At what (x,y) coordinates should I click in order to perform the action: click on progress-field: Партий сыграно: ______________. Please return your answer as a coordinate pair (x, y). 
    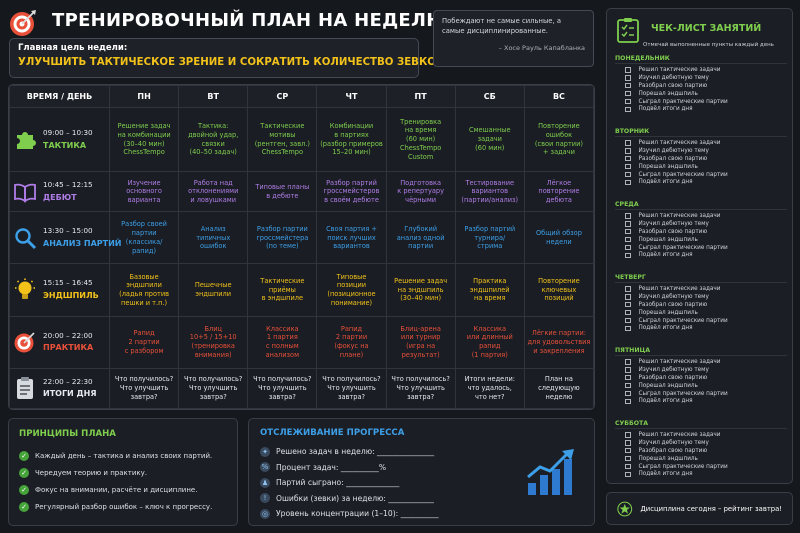
    Looking at the image, I should click on (338, 483).